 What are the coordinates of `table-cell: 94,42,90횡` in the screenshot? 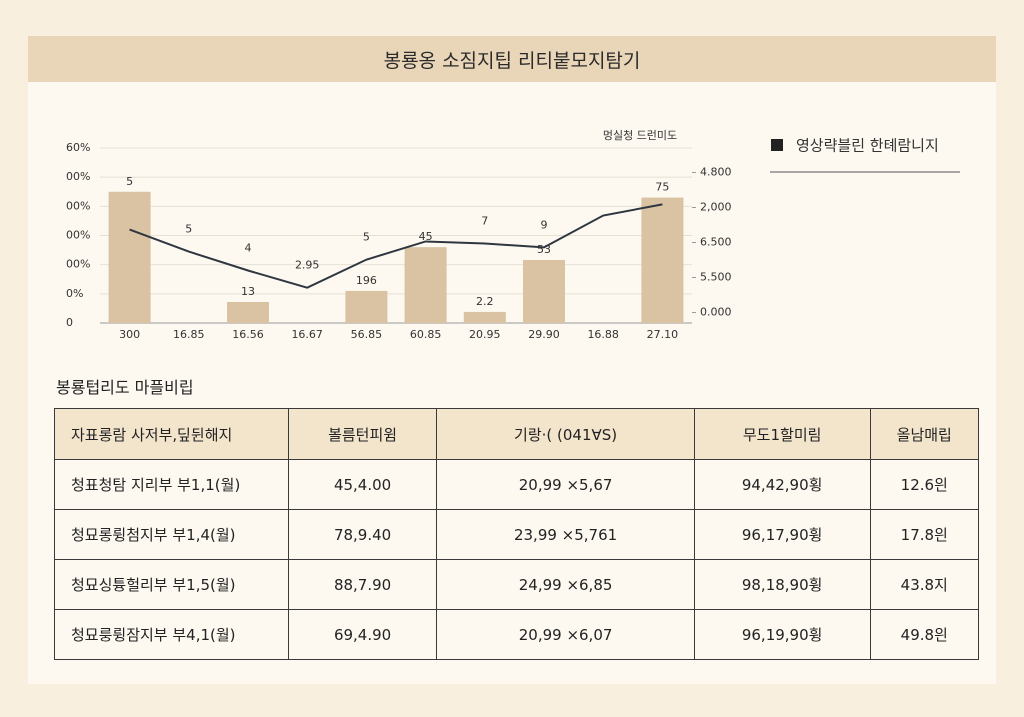 It's located at (782, 484).